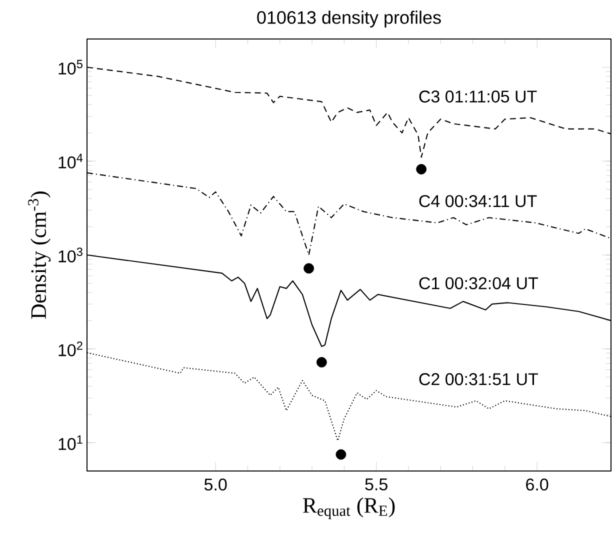 The image size is (614, 541). I want to click on series-label: C1 00:32:04 UT, so click(478, 283).